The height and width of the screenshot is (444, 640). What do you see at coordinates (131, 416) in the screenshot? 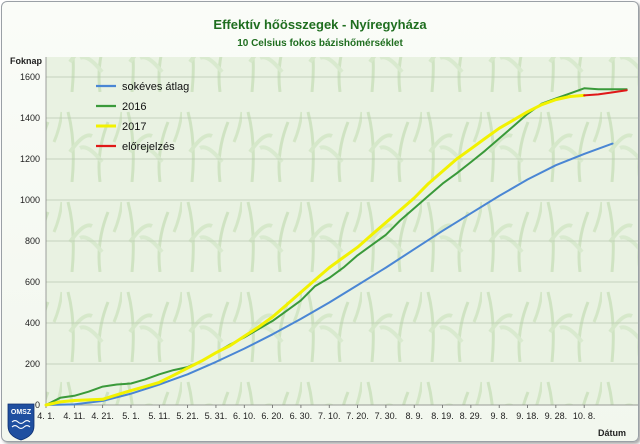
I see `x-tick-label: 5. 1.` at bounding box center [131, 416].